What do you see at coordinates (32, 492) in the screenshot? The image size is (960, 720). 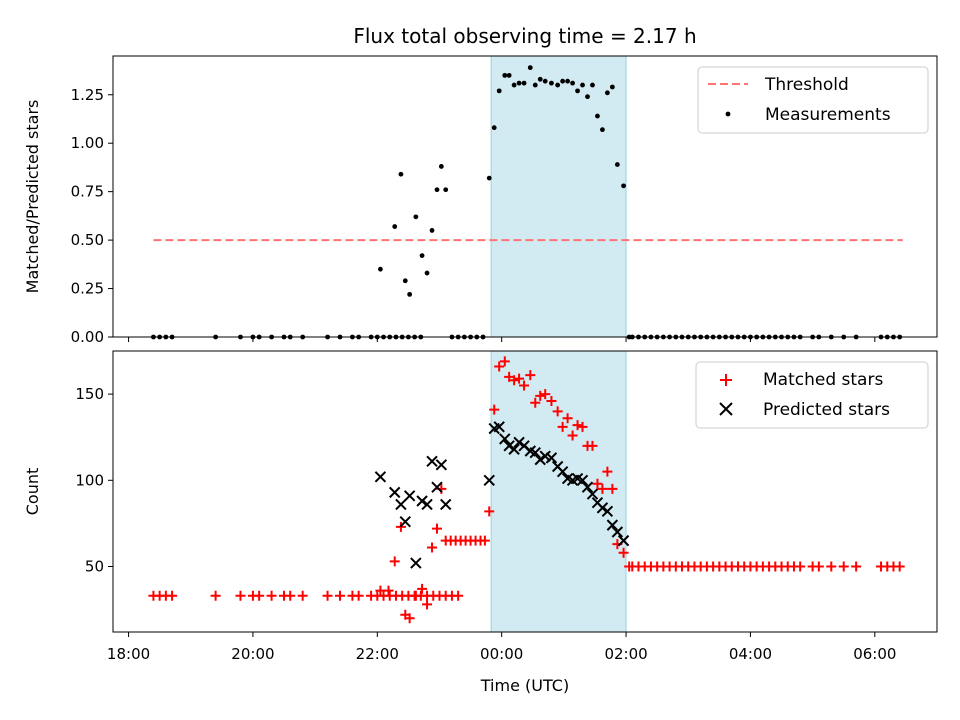 I see `y-axis-label: Count` at bounding box center [32, 492].